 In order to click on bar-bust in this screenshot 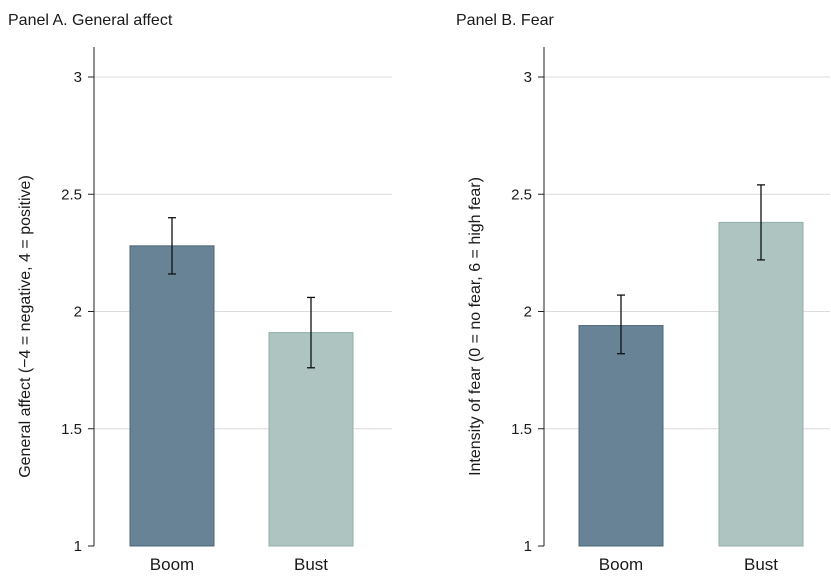, I will do `click(761, 384)`.